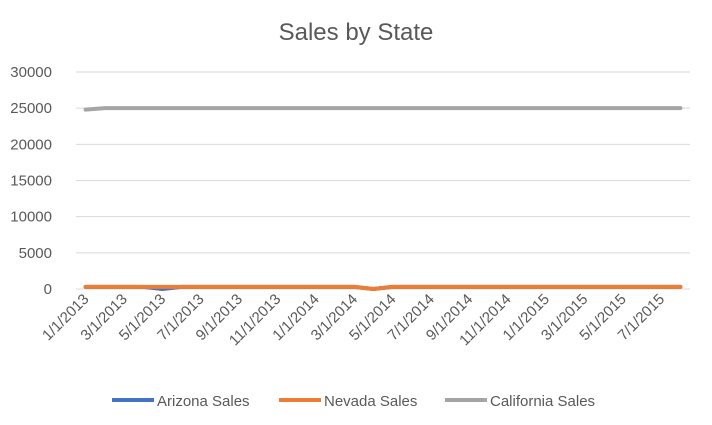 The height and width of the screenshot is (425, 712). What do you see at coordinates (383, 109) in the screenshot?
I see `series-line-california-sales` at bounding box center [383, 109].